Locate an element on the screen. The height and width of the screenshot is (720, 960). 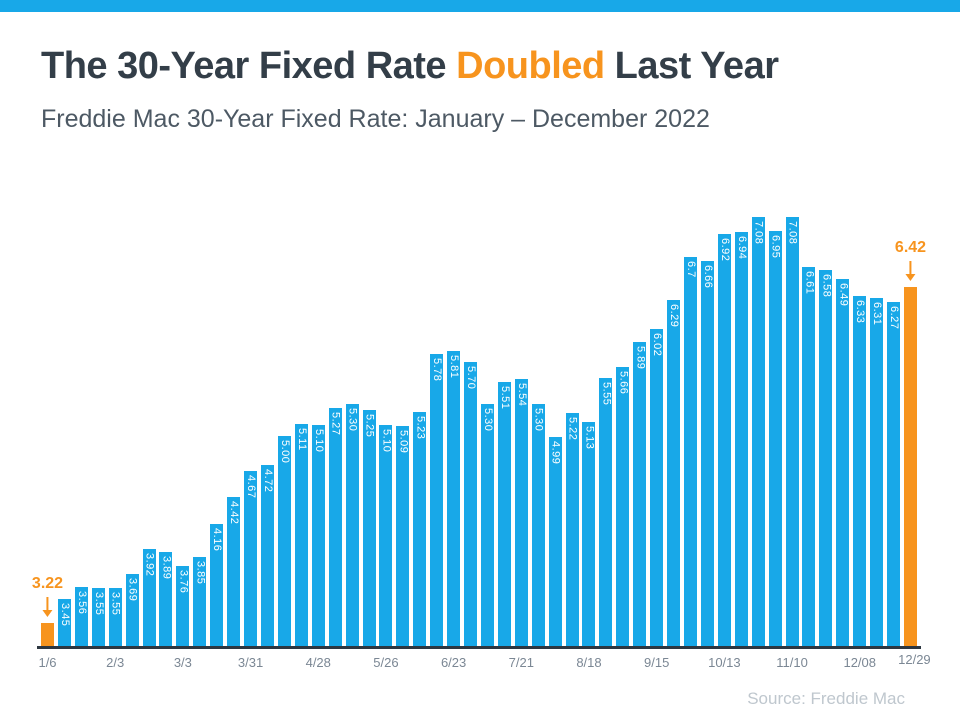
bar: 6.95 is located at coordinates (775, 438).